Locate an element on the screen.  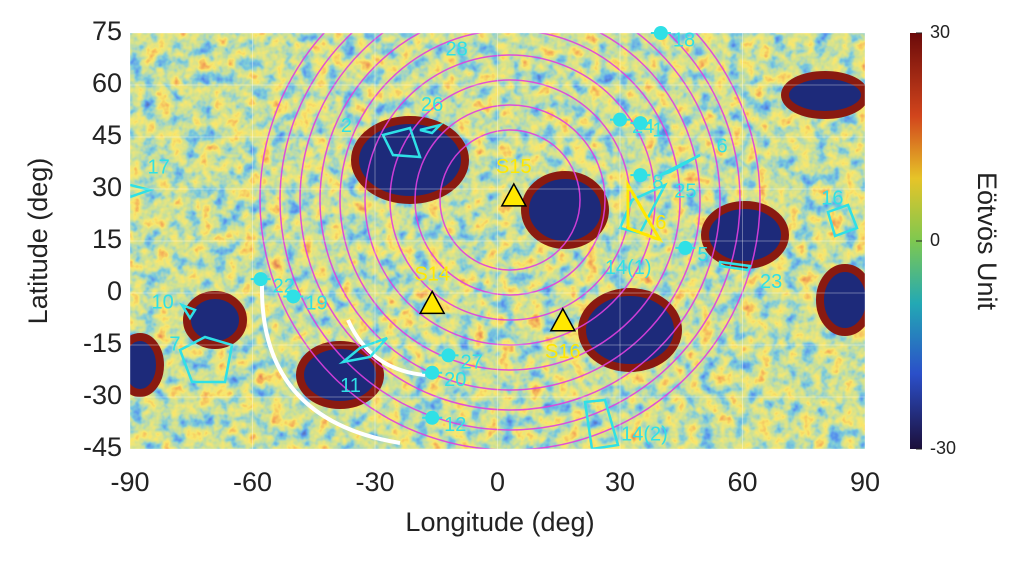
x-tick-label: -90 is located at coordinates (129, 482).